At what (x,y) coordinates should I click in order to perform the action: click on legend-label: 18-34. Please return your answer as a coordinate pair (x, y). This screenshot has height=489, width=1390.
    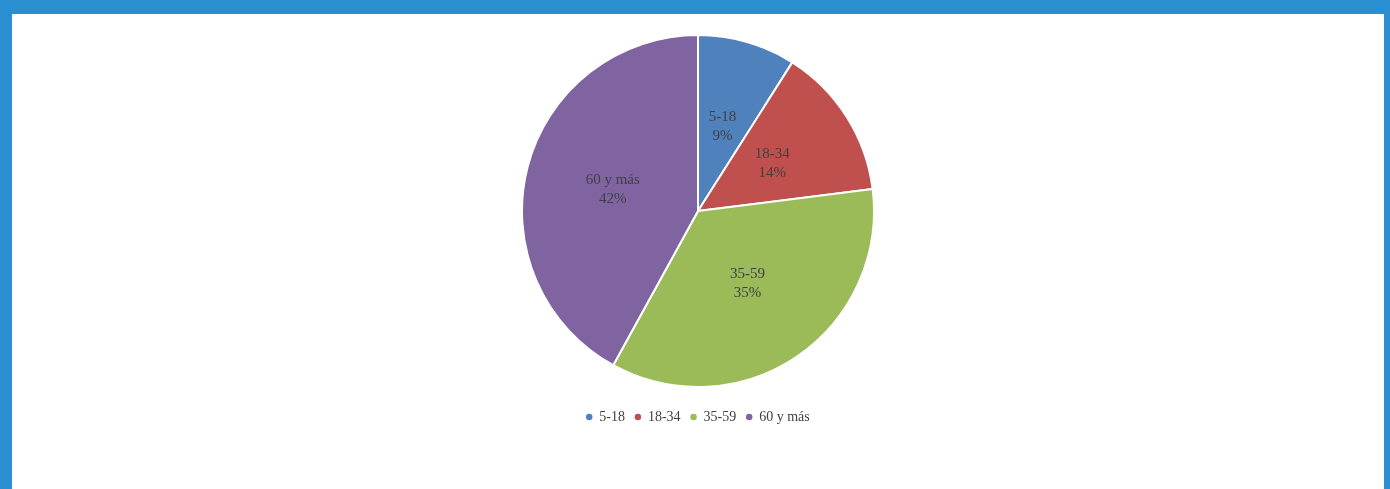
    Looking at the image, I should click on (664, 416).